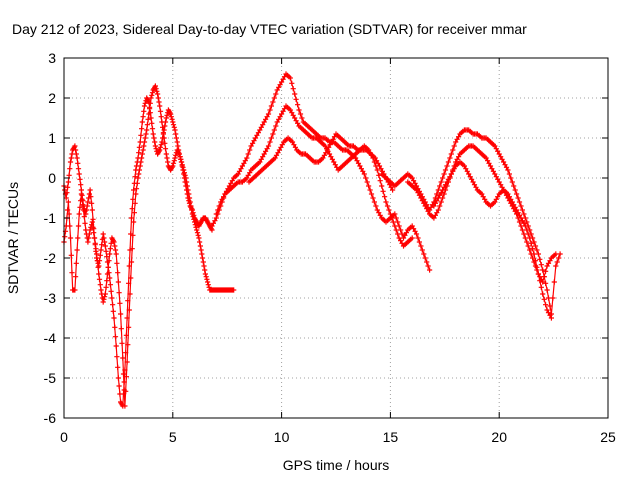 Image resolution: width=640 pixels, height=480 pixels. Describe the element at coordinates (391, 437) in the screenshot. I see `x-tick-label: 15` at that location.